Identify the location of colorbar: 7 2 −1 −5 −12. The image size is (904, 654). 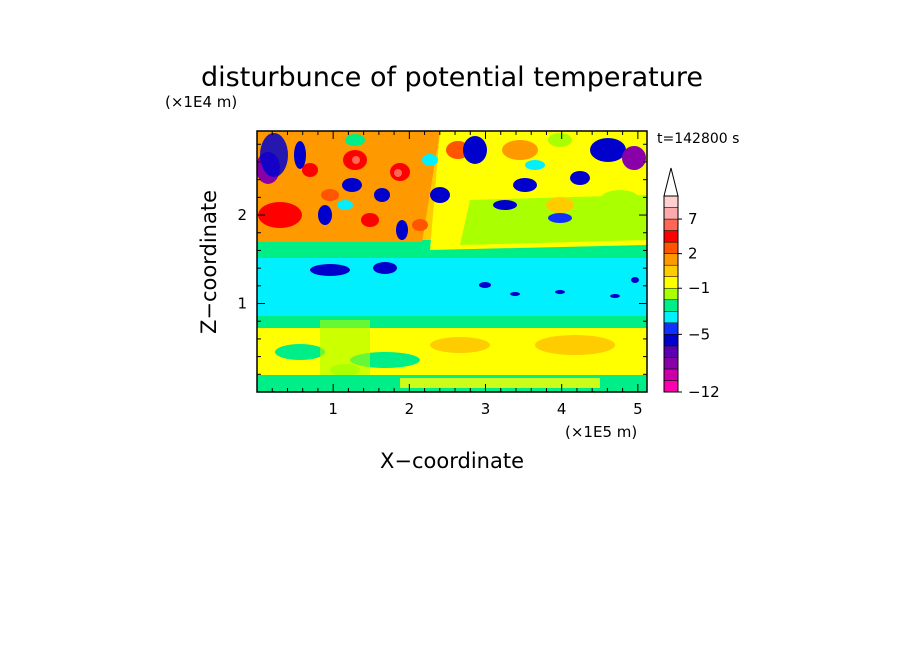
(691, 284).